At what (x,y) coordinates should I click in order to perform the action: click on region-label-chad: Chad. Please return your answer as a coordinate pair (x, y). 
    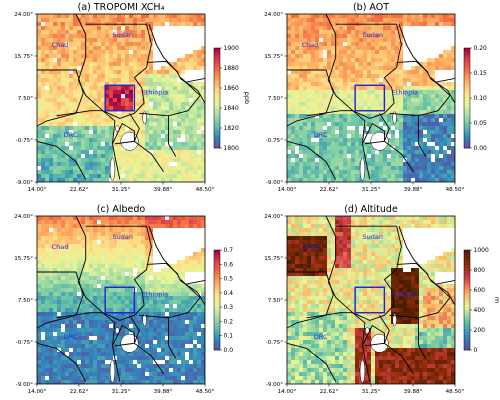
    Looking at the image, I should click on (310, 45).